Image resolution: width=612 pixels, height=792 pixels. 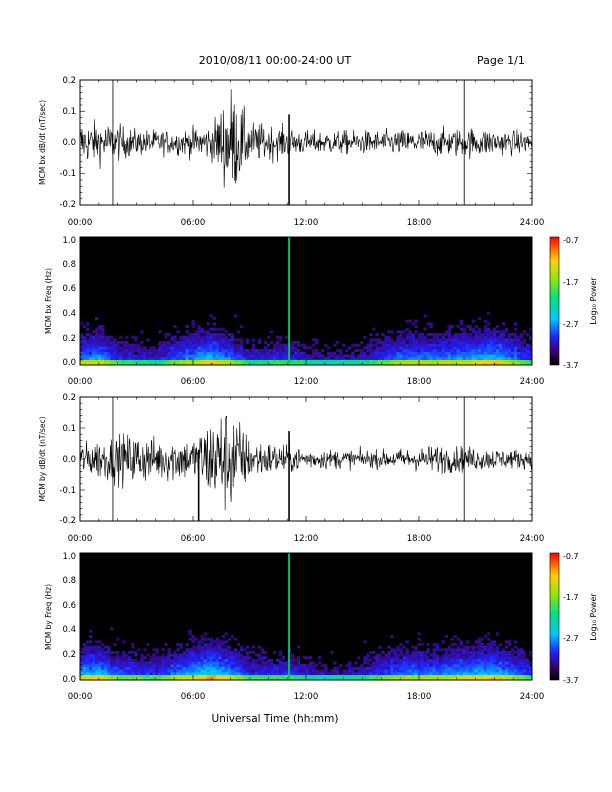 I want to click on x-tick-label: 12:00, so click(x=306, y=697).